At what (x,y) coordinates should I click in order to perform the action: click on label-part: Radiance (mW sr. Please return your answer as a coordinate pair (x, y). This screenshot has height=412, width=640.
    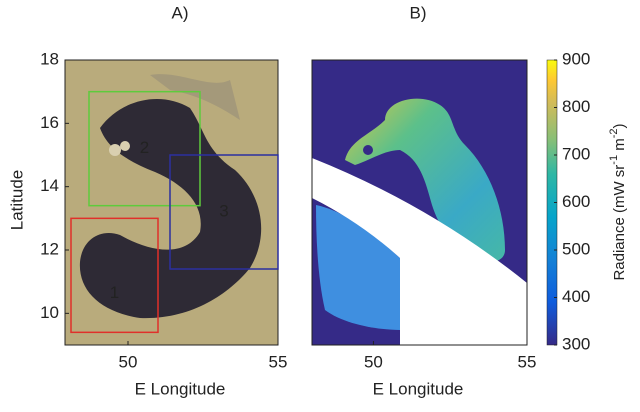
    Looking at the image, I should click on (619, 223).